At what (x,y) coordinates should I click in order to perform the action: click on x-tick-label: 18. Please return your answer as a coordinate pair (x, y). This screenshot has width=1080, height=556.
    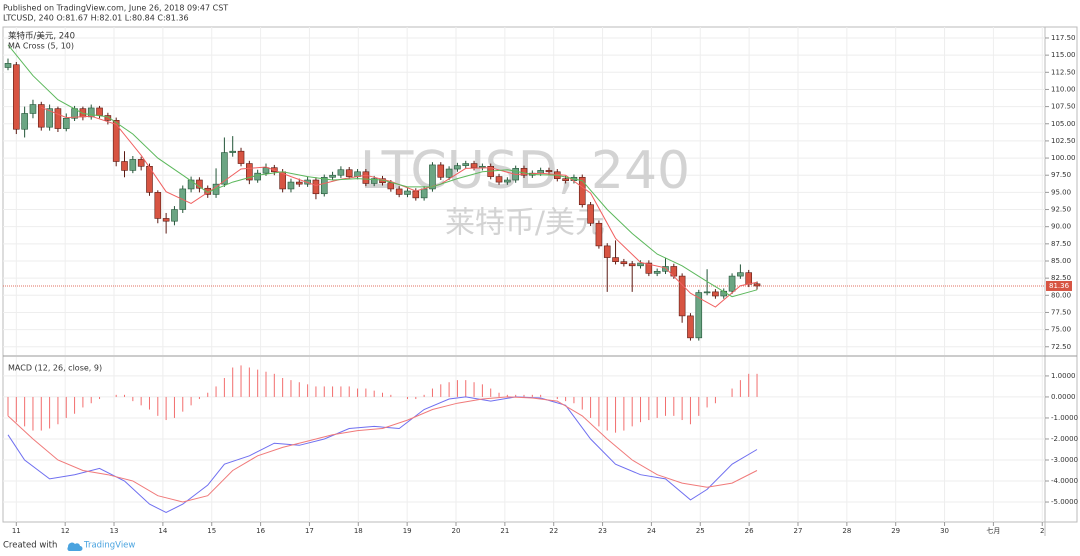
    Looking at the image, I should click on (358, 531).